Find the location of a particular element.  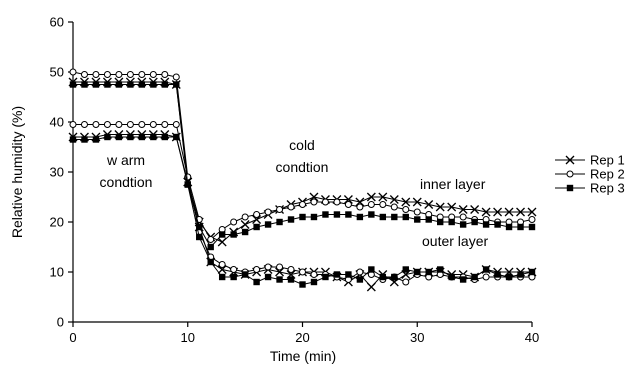

rep-1-outer-point is located at coordinates (371, 287).